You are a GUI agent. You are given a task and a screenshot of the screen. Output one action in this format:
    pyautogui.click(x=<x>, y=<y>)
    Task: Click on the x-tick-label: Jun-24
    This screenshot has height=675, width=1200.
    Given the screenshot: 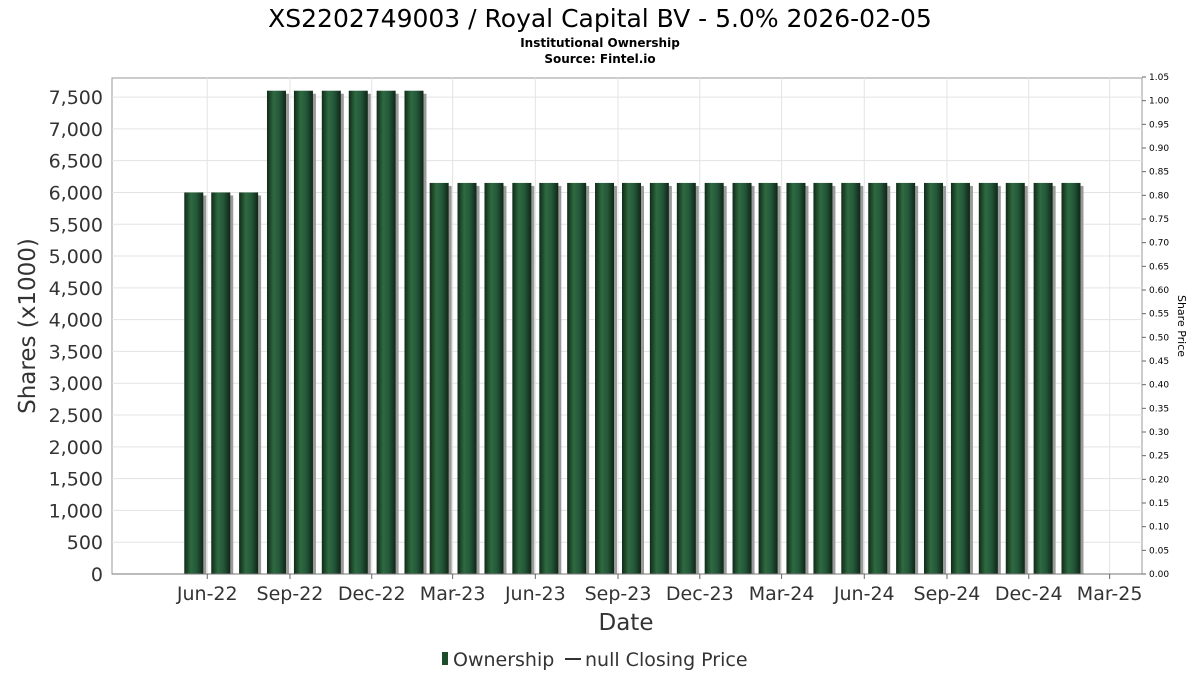 What is the action you would take?
    pyautogui.click(x=864, y=594)
    